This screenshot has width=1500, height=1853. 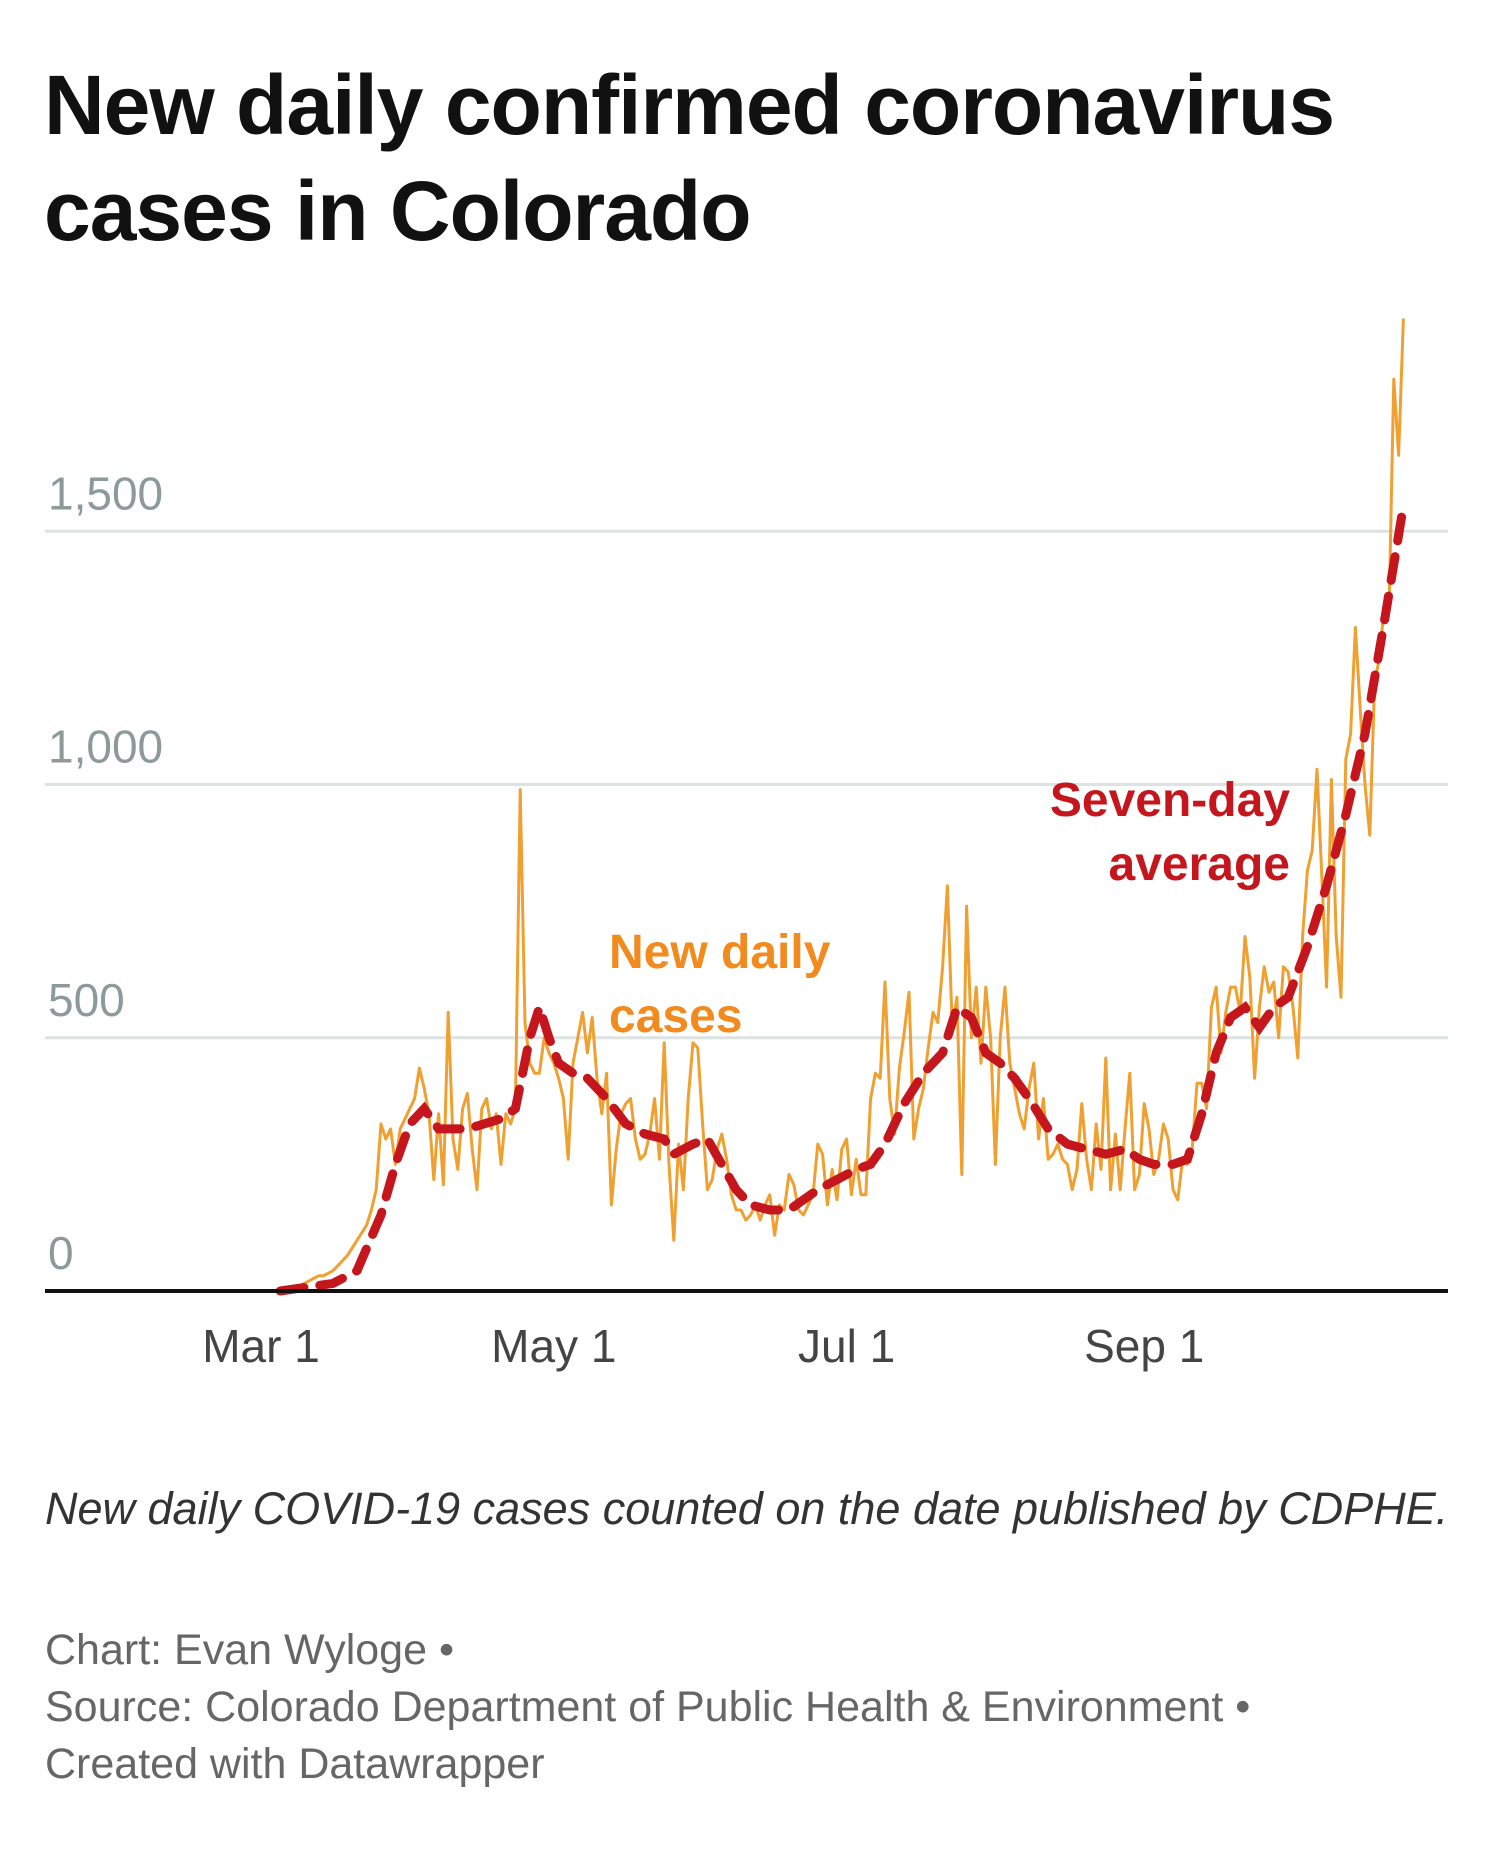 What do you see at coordinates (675, 1016) in the screenshot?
I see `annotation-new-daily-cases: cases` at bounding box center [675, 1016].